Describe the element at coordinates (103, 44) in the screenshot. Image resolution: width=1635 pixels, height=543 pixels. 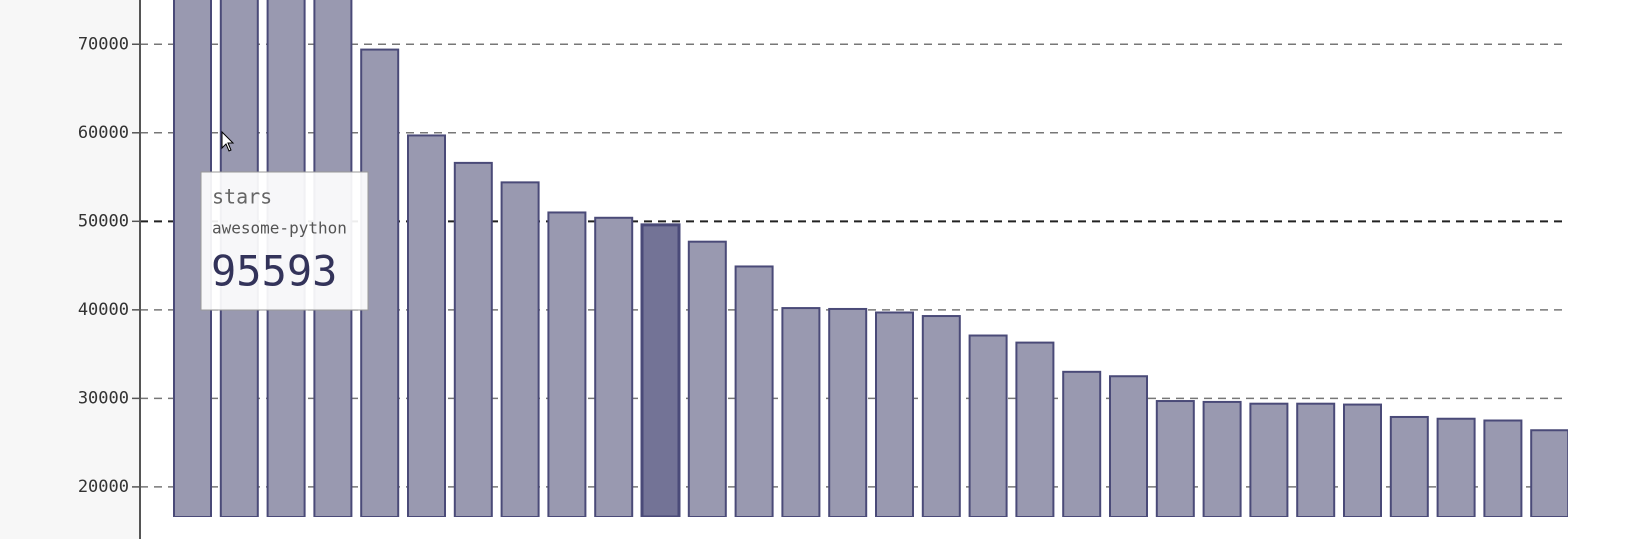
I see `y-tick-label: 70000` at that location.